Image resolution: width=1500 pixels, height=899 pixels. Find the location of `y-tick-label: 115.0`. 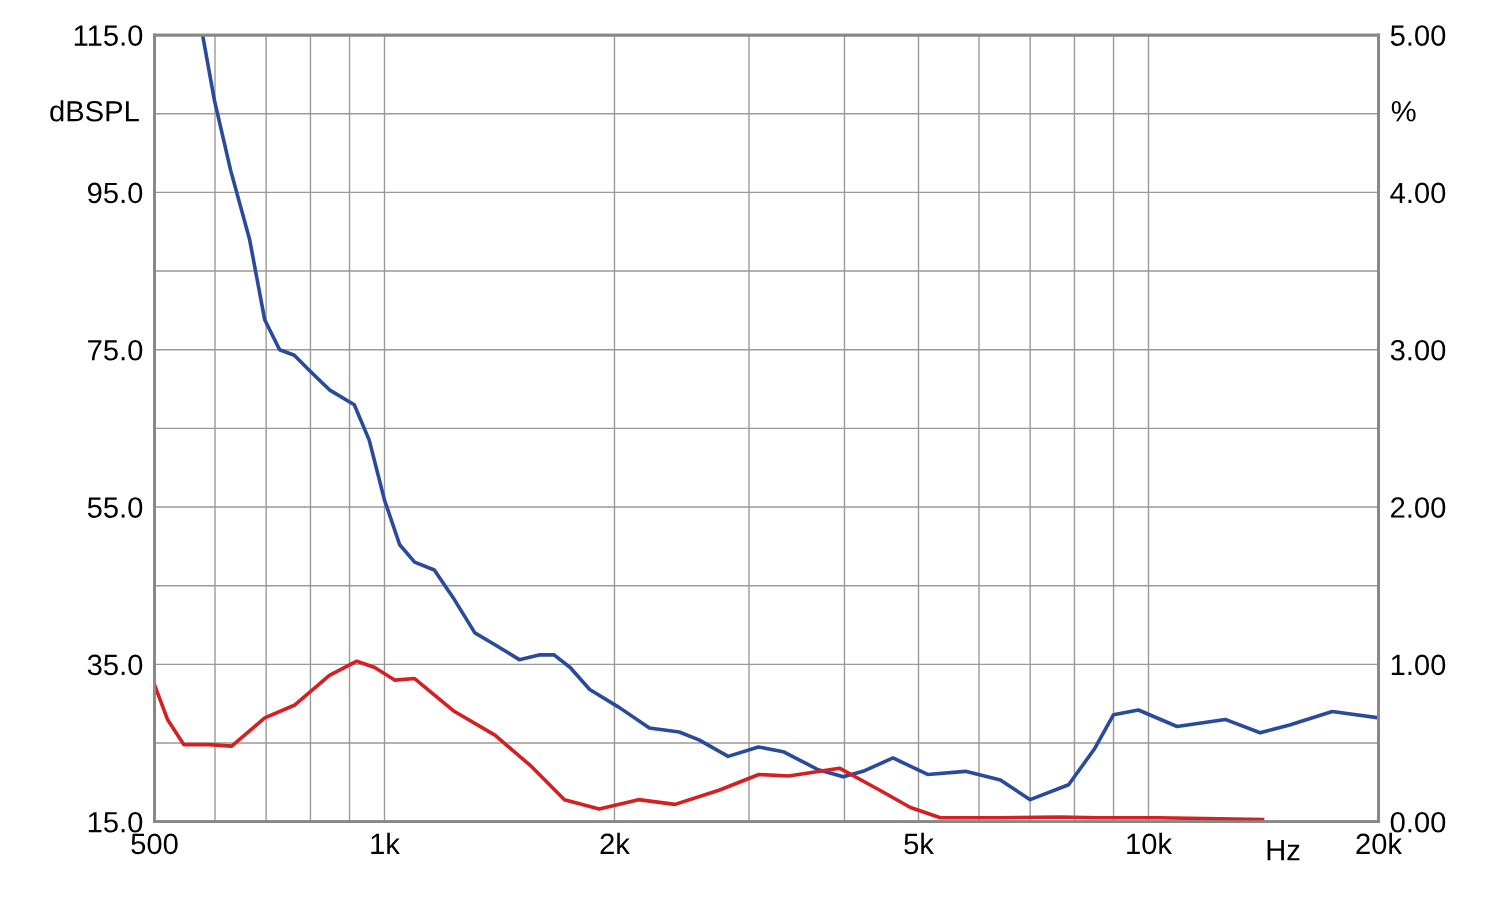

y-tick-label: 115.0 is located at coordinates (108, 35).